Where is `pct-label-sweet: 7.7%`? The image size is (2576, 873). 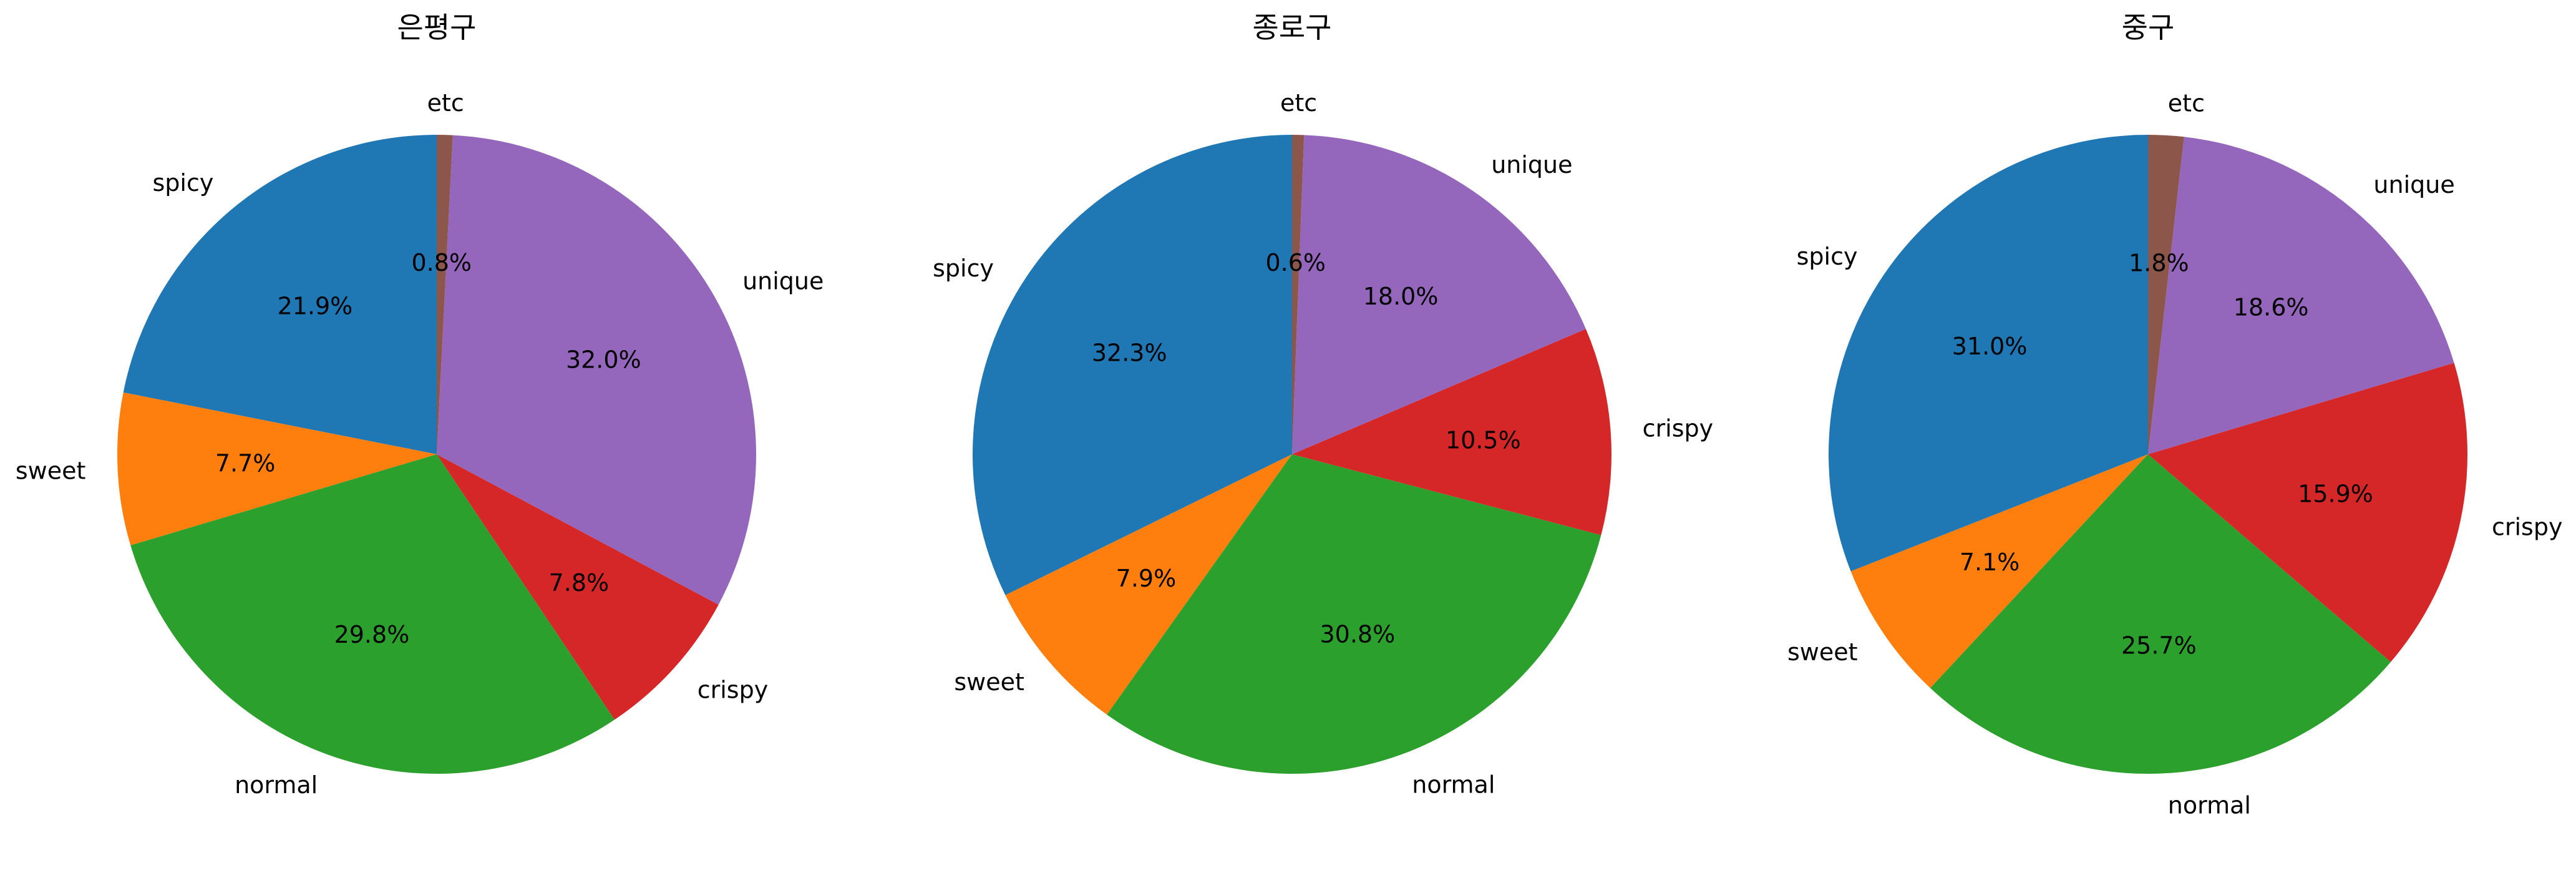
pct-label-sweet: 7.7% is located at coordinates (246, 463).